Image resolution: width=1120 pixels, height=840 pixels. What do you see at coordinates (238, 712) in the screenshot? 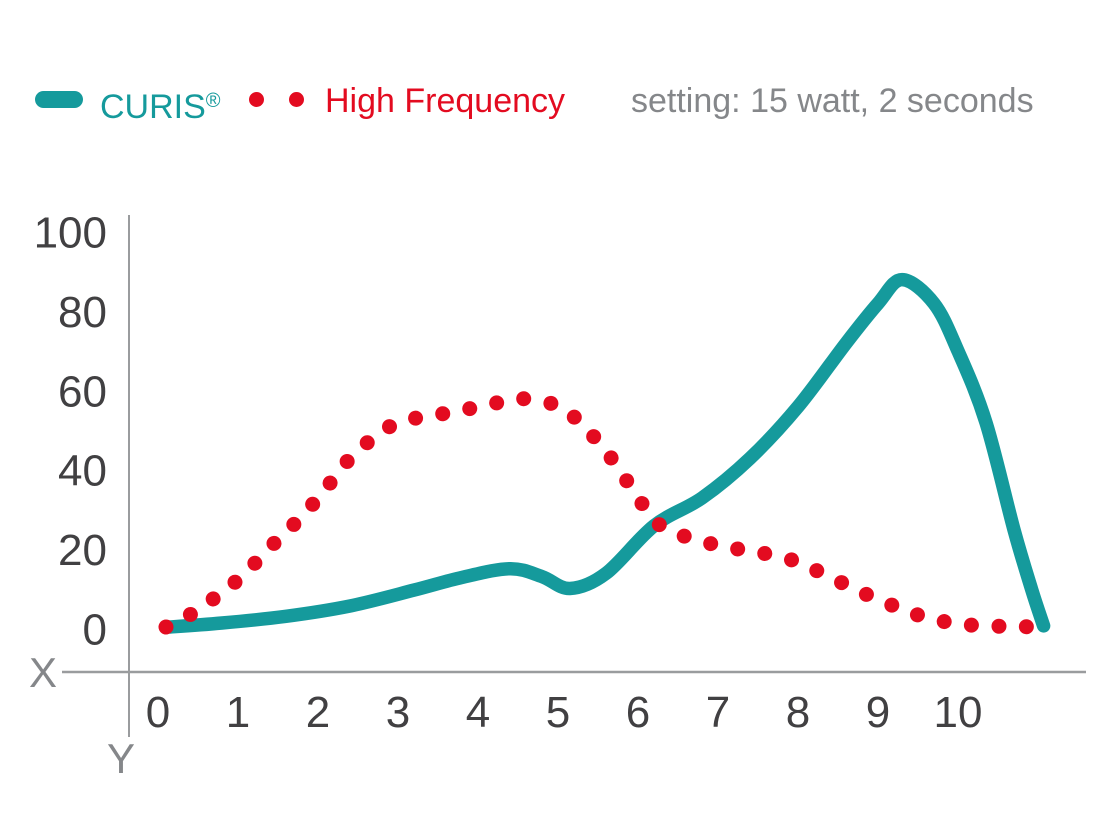
I see `x-tick-label: 1` at bounding box center [238, 712].